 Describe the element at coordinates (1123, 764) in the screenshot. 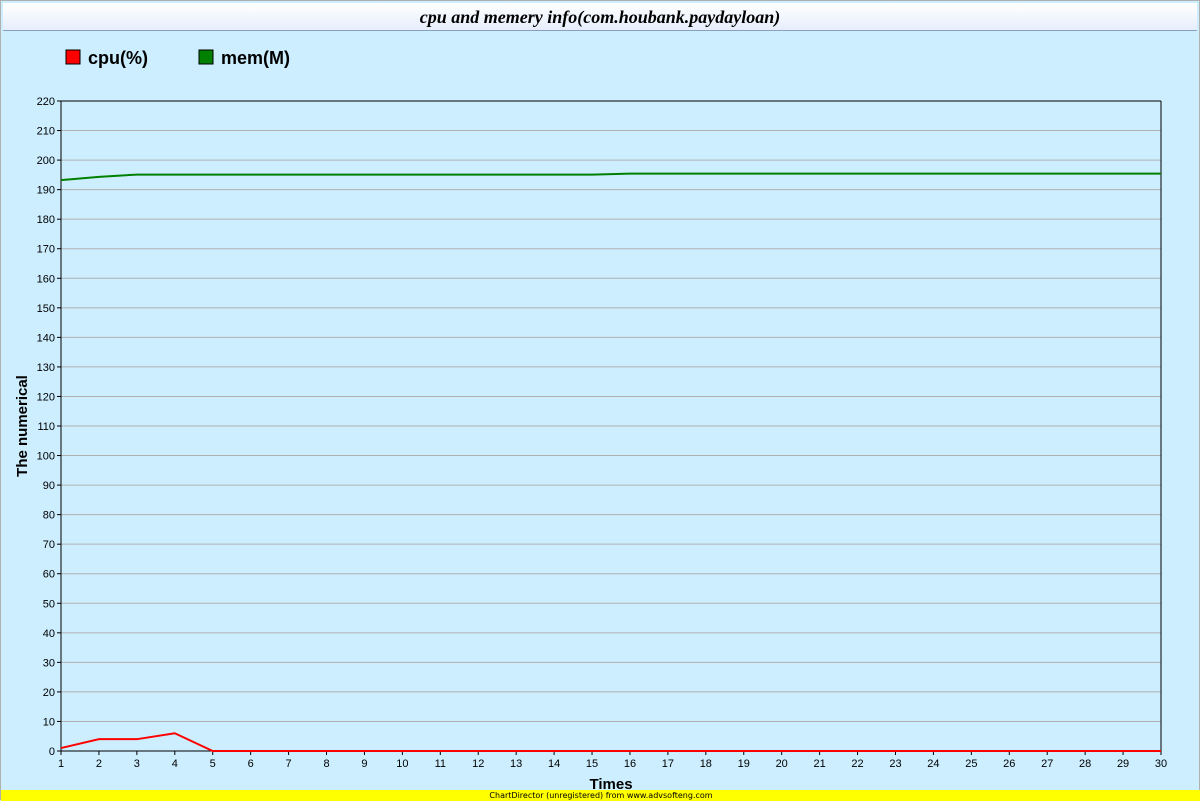

I see `x-tick-label: 29` at that location.